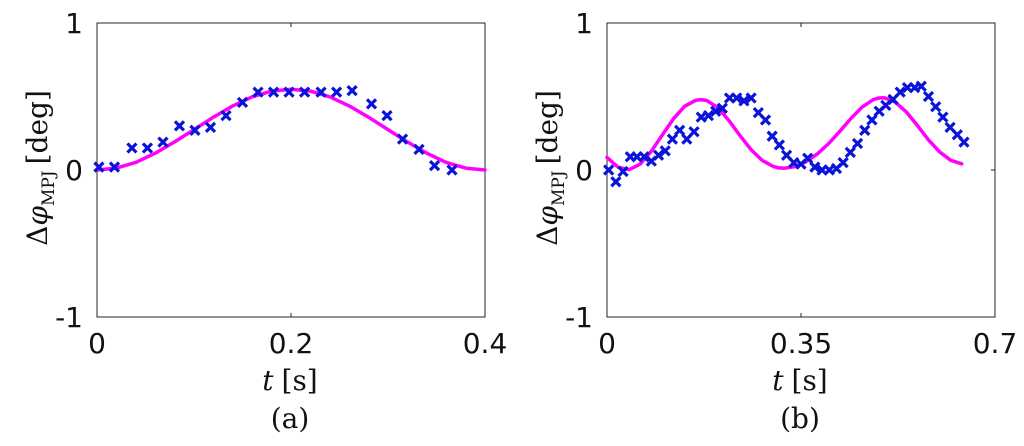 This screenshot has width=1024, height=446. I want to click on panel-a-ytick-label: 1, so click(74, 23).